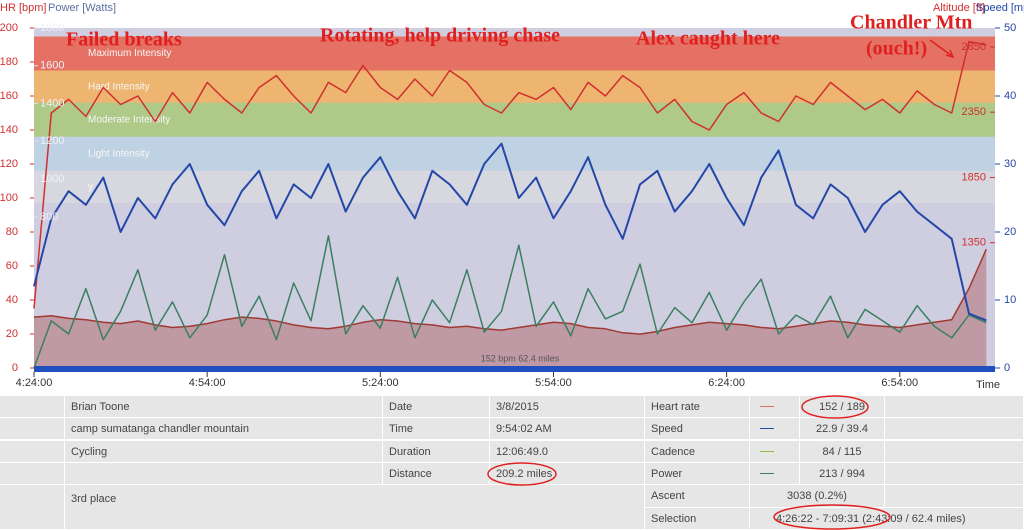  What do you see at coordinates (119, 153) in the screenshot?
I see `zone-label: Light Intensity` at bounding box center [119, 153].